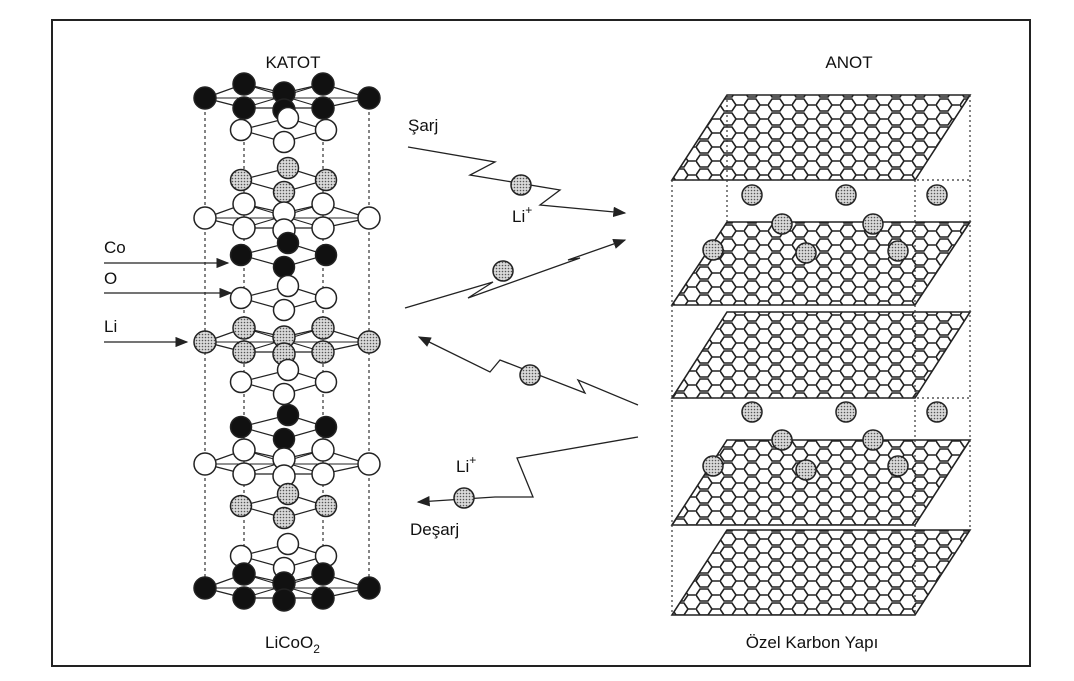 Image resolution: width=1074 pixels, height=681 pixels. I want to click on ion-flow: Şarj Deşarj Li+ Li+, so click(521, 327).